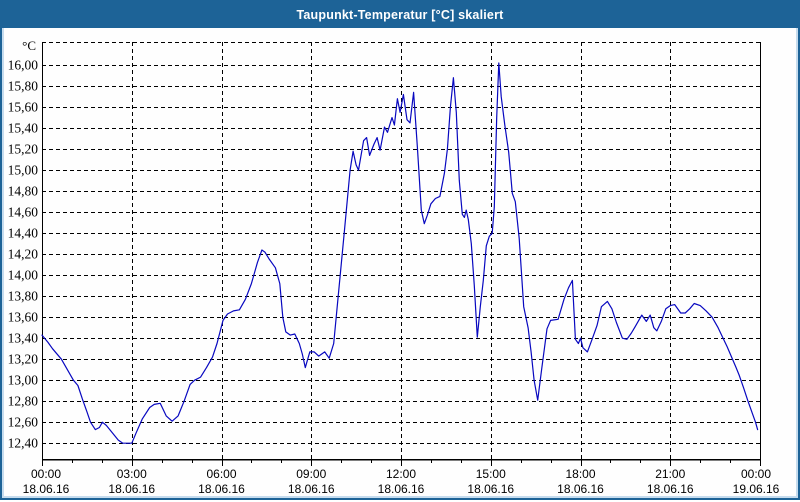 The height and width of the screenshot is (502, 800). I want to click on y-tick-label: 16,00, so click(23, 65).